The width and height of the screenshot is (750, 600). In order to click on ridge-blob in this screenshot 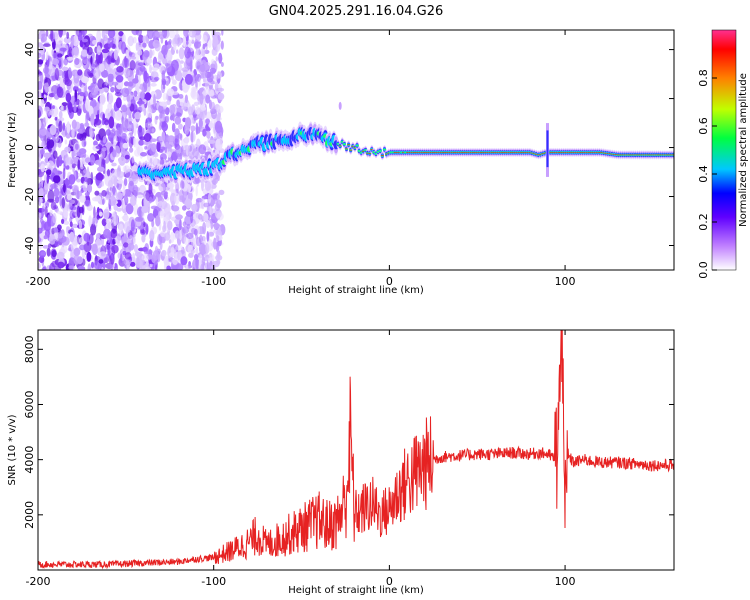, I will do `click(351, 150)`.